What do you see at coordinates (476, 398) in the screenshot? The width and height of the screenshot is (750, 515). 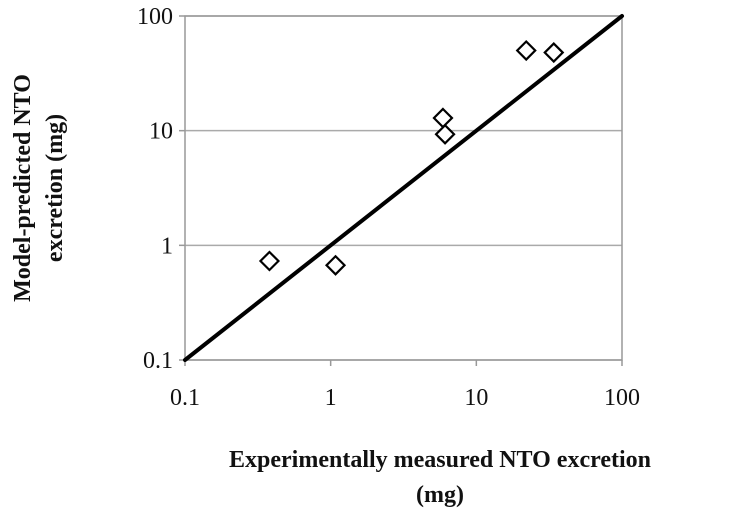 I see `x-tick-label: 10` at bounding box center [476, 398].